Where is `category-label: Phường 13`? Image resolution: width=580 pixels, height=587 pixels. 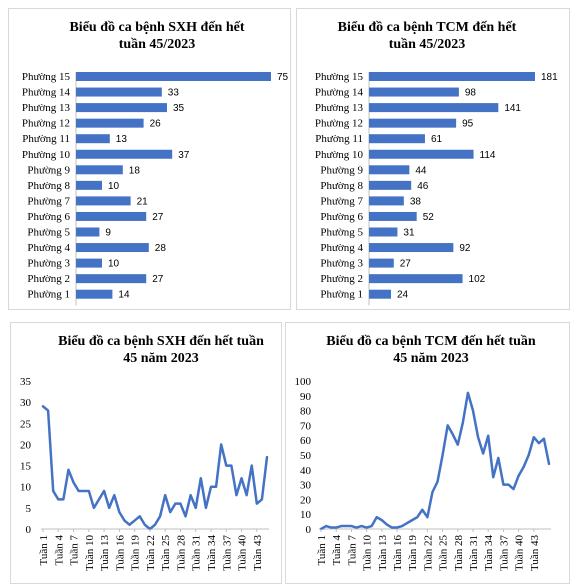 category-label: Phường 13 is located at coordinates (46, 108).